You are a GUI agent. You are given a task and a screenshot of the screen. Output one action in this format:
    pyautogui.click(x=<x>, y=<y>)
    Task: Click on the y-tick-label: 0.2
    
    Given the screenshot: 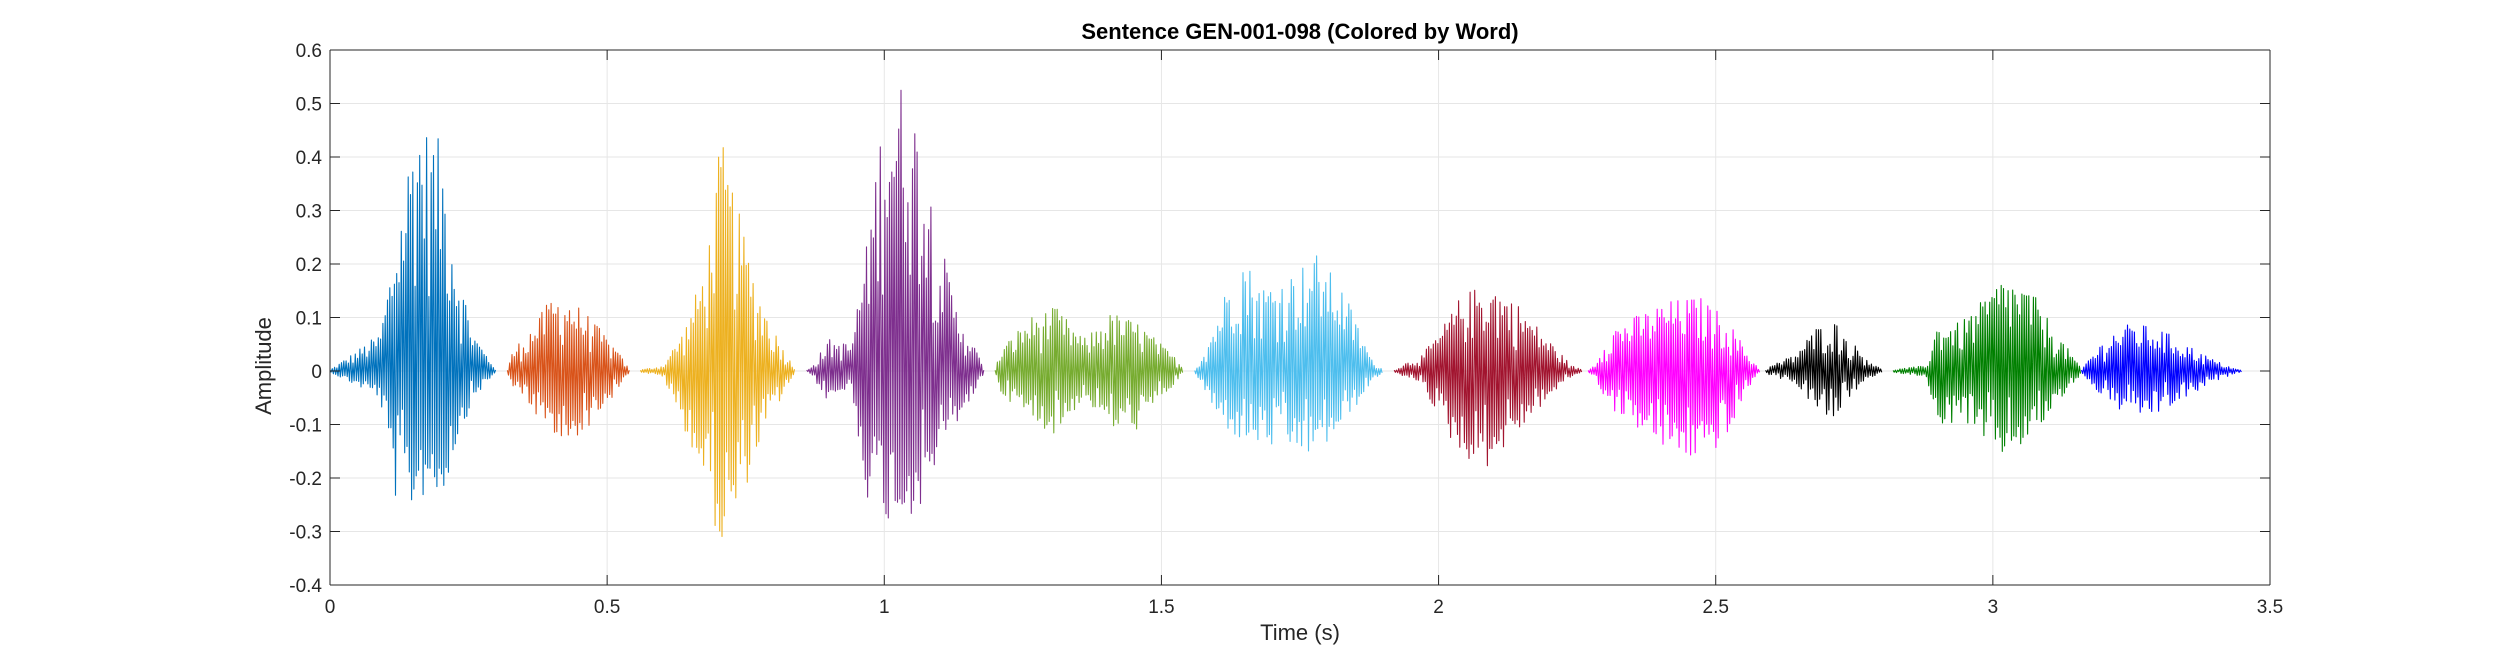 What is the action you would take?
    pyautogui.click(x=309, y=265)
    